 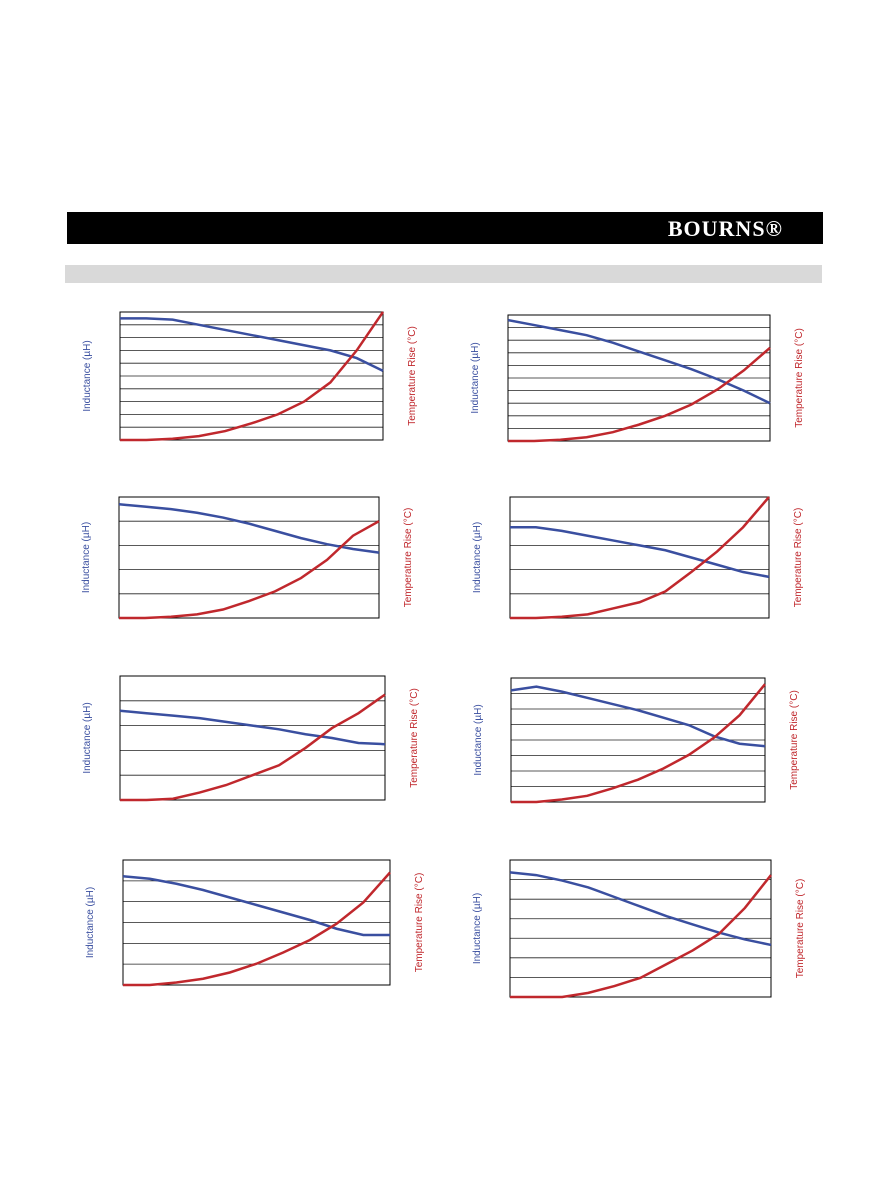 What do you see at coordinates (725, 228) in the screenshot?
I see `logo: BOURNS®` at bounding box center [725, 228].